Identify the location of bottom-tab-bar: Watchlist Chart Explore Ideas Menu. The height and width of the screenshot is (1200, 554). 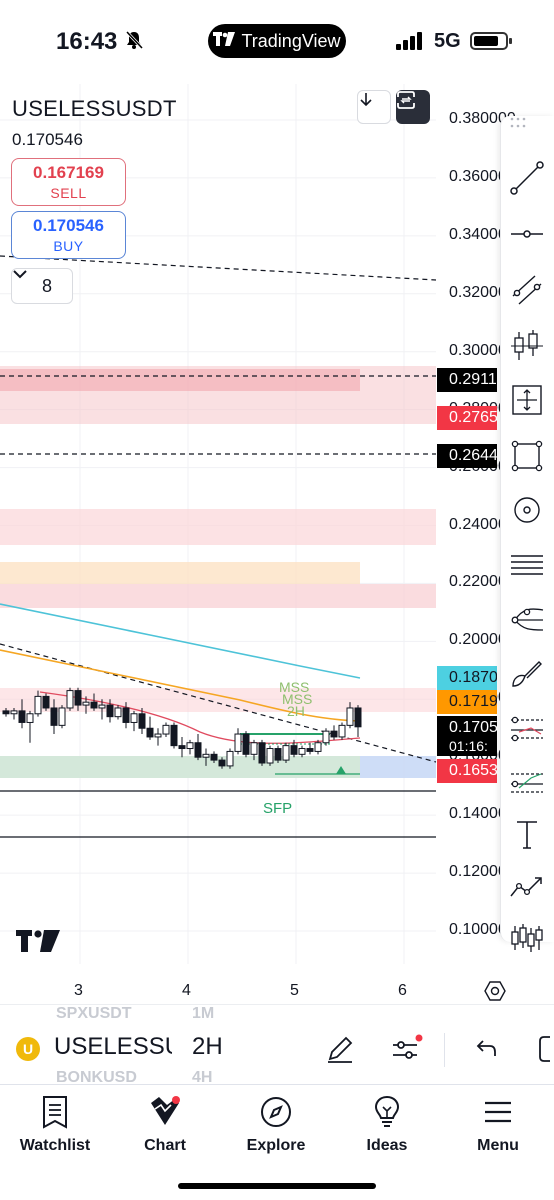
(277, 1142).